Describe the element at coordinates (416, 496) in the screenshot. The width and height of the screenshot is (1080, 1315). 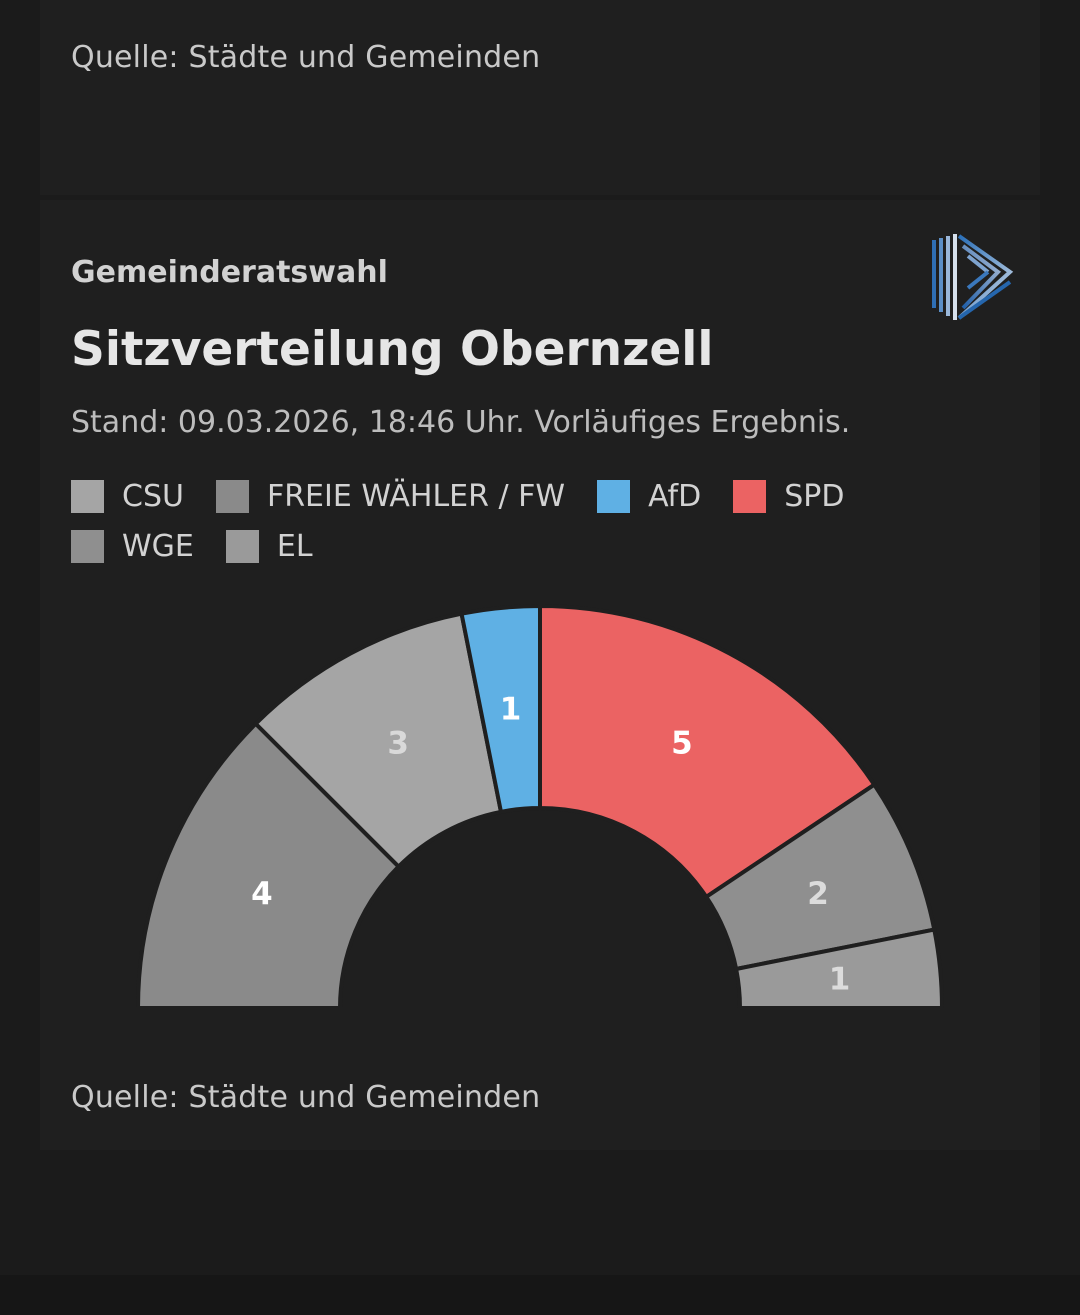
I see `legend-label: FREIE WÄHLER / FW` at that location.